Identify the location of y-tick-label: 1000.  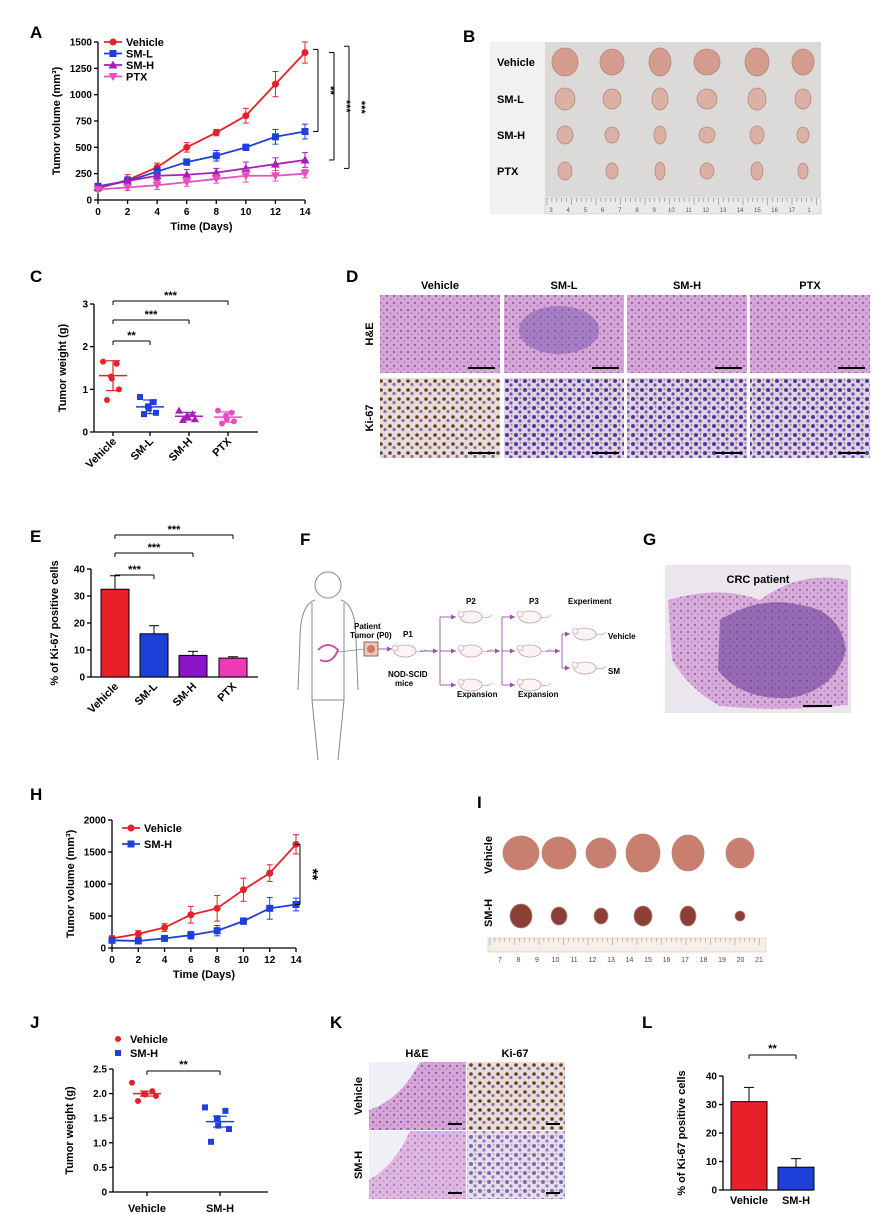
(81, 95).